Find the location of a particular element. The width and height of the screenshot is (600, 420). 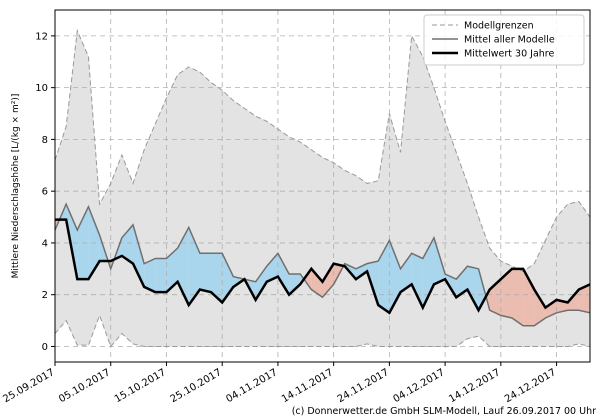

x-tick-label: 14.11.2017 is located at coordinates (307, 386).